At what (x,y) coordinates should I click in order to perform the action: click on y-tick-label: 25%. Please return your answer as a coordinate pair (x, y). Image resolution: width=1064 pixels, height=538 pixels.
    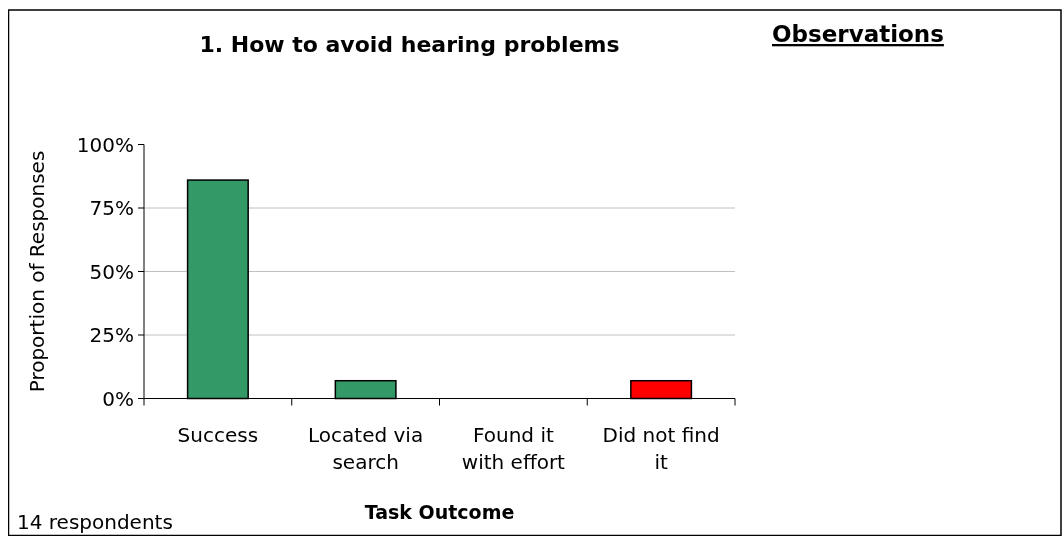
    Looking at the image, I should click on (111, 335).